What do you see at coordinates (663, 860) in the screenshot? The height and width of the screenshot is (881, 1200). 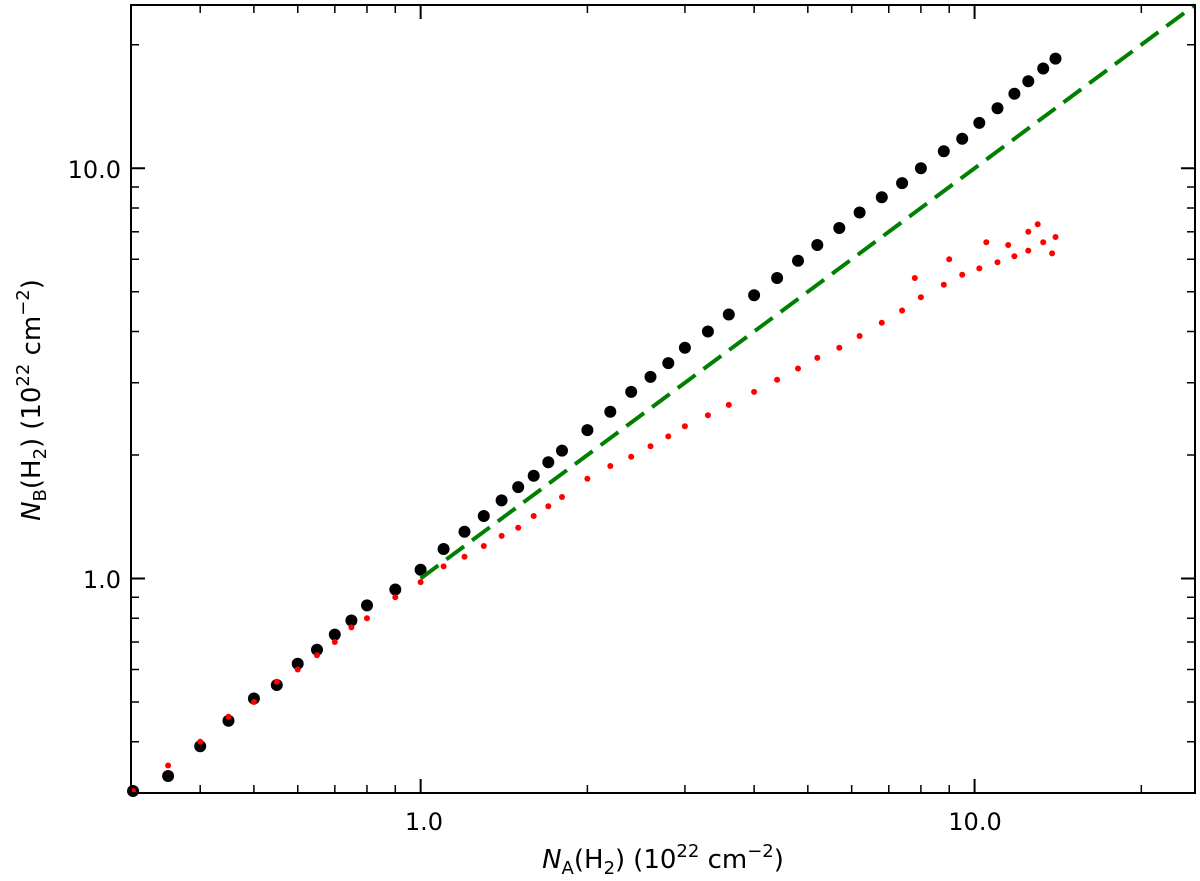 I see `x-axis-label: NA(H2) (1022 cm−2)` at bounding box center [663, 860].